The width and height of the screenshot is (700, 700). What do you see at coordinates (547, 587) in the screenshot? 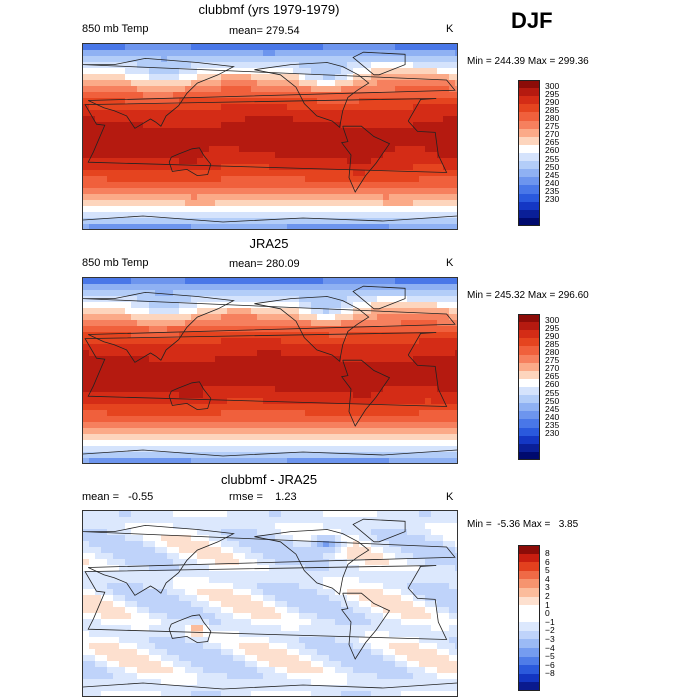
I see `colorbar-tick-label: 3` at bounding box center [547, 587].